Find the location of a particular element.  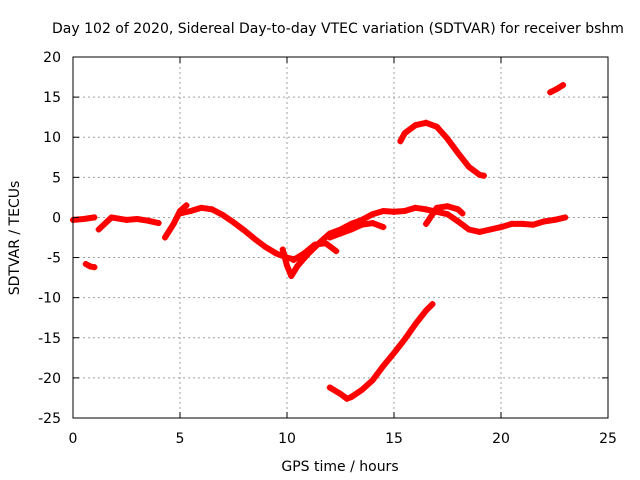

y-tick-label: -25 is located at coordinates (49, 419).